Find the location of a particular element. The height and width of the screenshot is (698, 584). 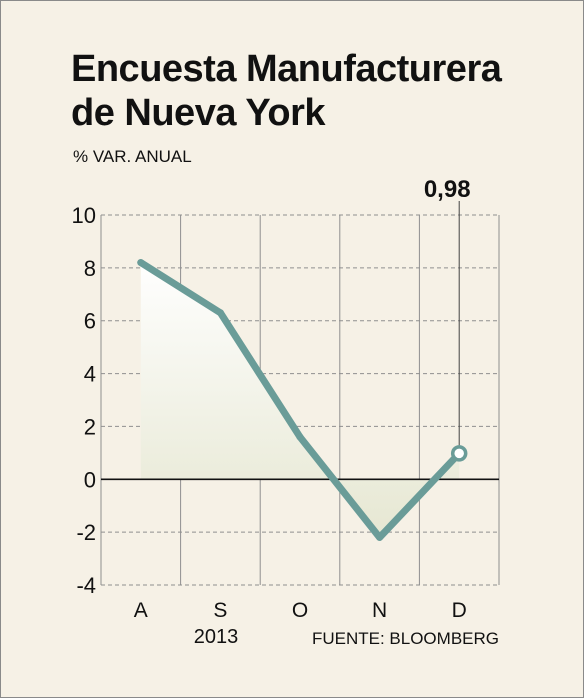

chart-title-line-1: Encuesta Manufacturera is located at coordinates (286, 69).